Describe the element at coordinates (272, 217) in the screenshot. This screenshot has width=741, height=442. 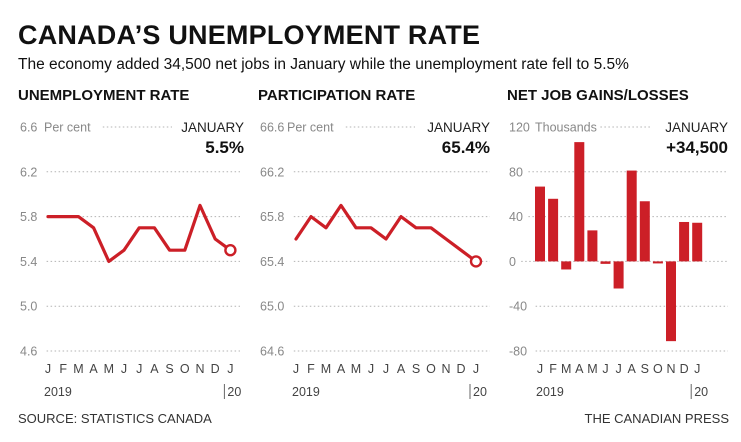
I see `participation-ytick-label: 65.8` at that location.